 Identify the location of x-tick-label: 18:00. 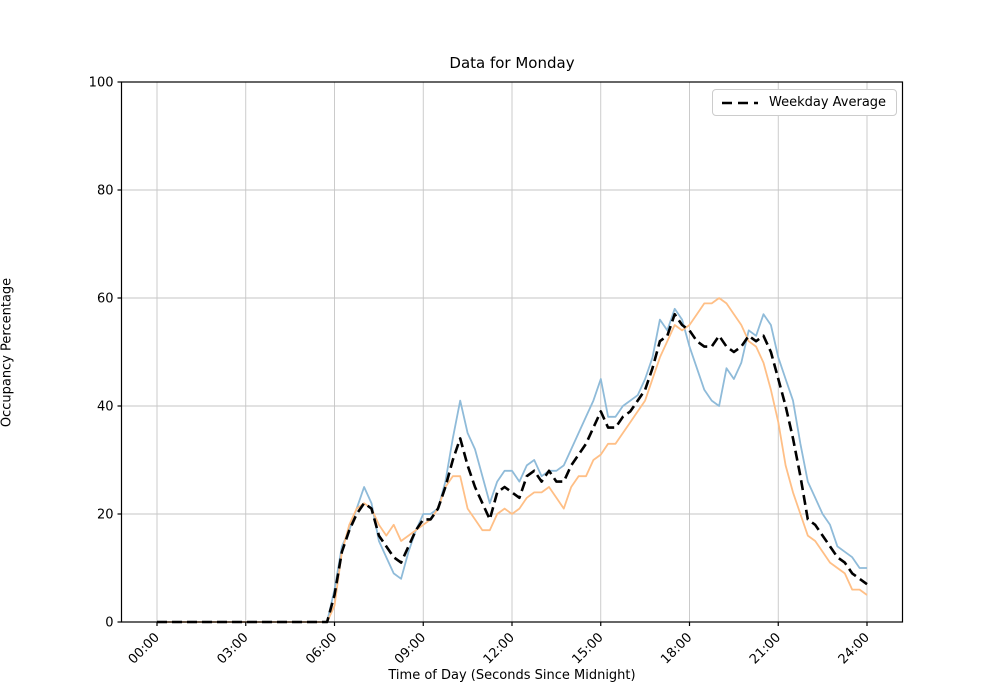
(676, 648).